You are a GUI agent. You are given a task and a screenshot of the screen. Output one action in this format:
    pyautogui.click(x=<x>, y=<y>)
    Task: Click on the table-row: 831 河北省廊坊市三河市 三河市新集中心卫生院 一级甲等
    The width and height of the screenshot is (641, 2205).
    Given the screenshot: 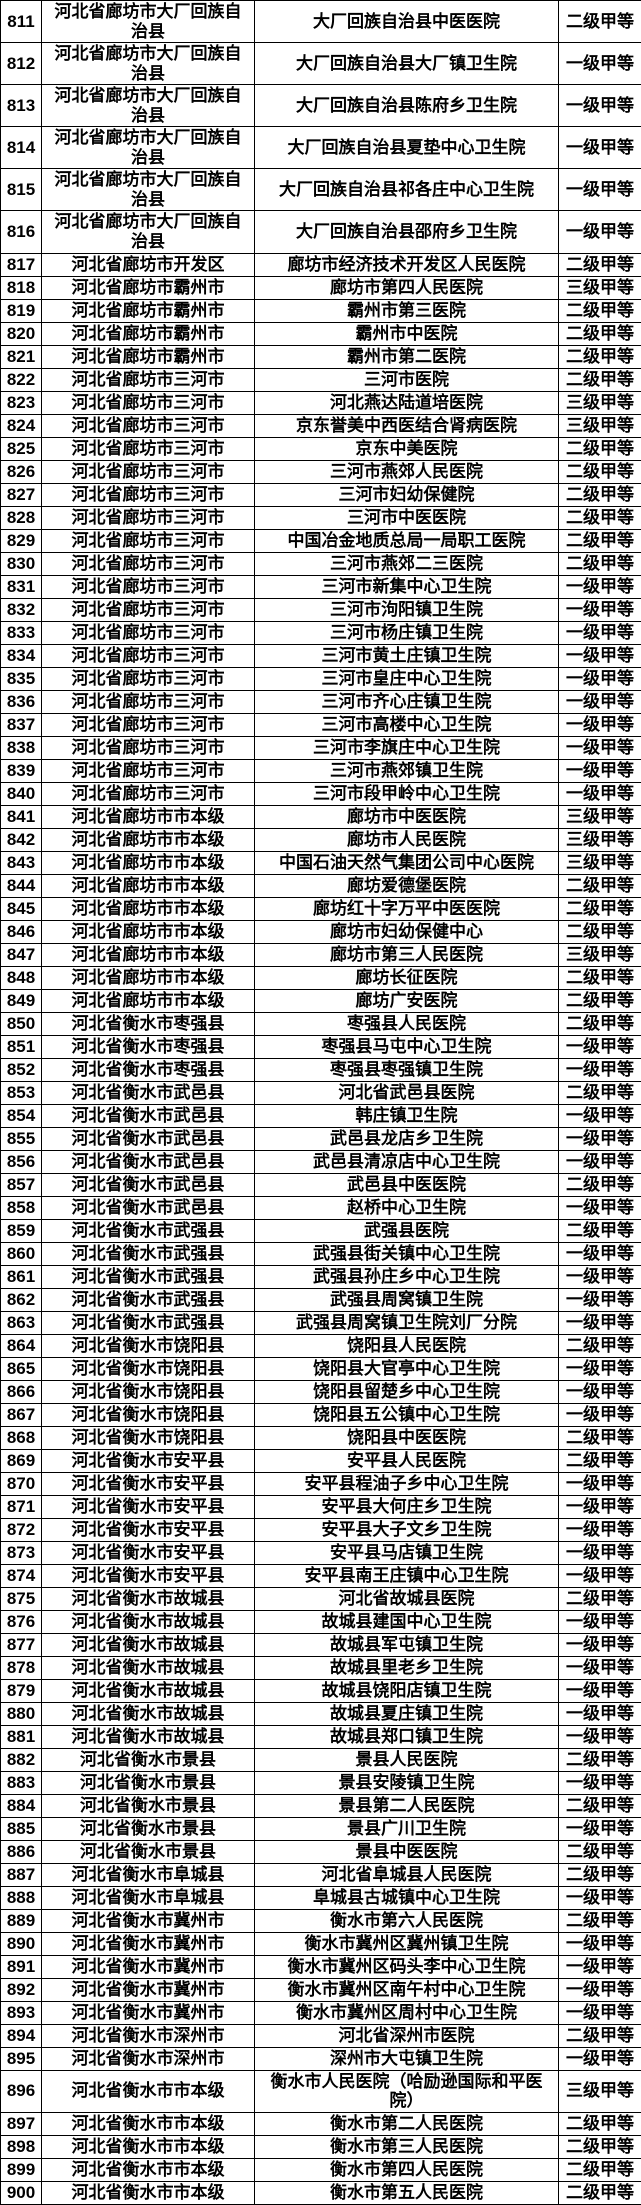 What is the action you would take?
    pyautogui.click(x=321, y=586)
    